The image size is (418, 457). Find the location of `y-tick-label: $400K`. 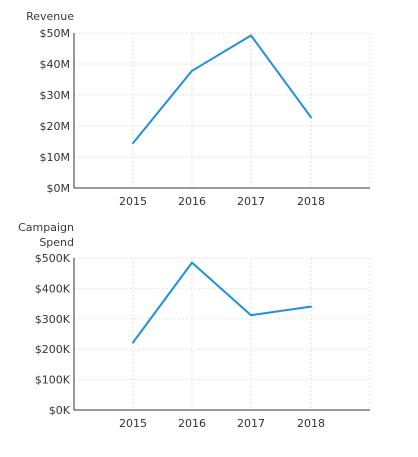

y-tick-label: $400K is located at coordinates (53, 288).